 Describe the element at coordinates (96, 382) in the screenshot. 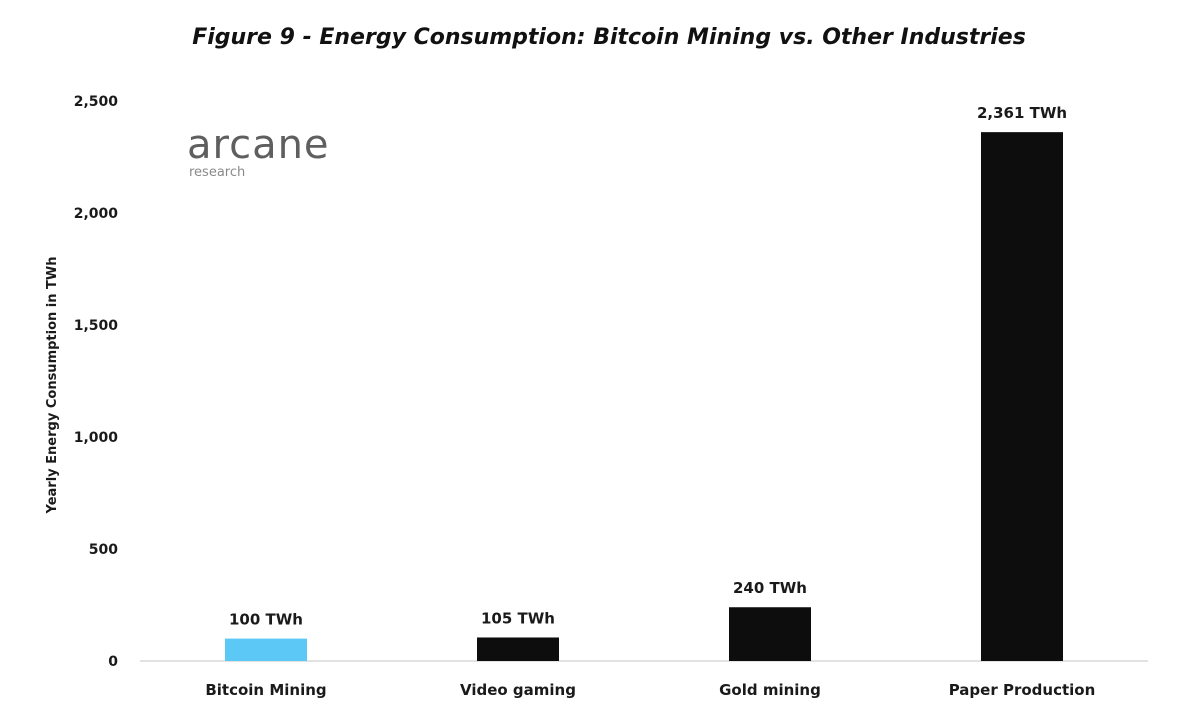

I see `y-axis-ticks: 0 500 1,000 1,500 2,000 2,500` at that location.